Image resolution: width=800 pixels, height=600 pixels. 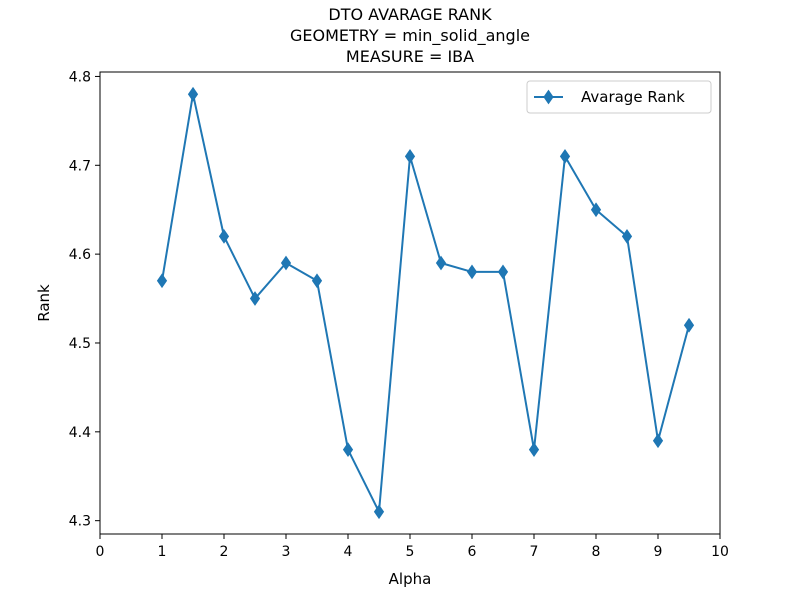 What do you see at coordinates (534, 552) in the screenshot?
I see `x-tick-label: 7` at bounding box center [534, 552].